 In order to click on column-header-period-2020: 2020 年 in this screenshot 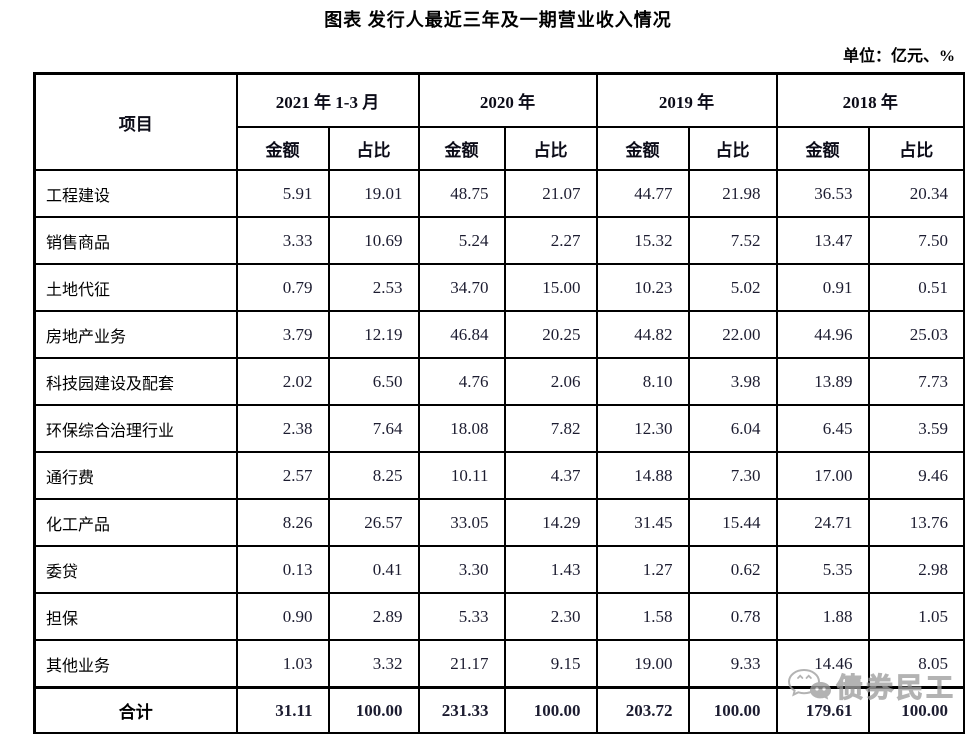, I will do `click(507, 100)`.